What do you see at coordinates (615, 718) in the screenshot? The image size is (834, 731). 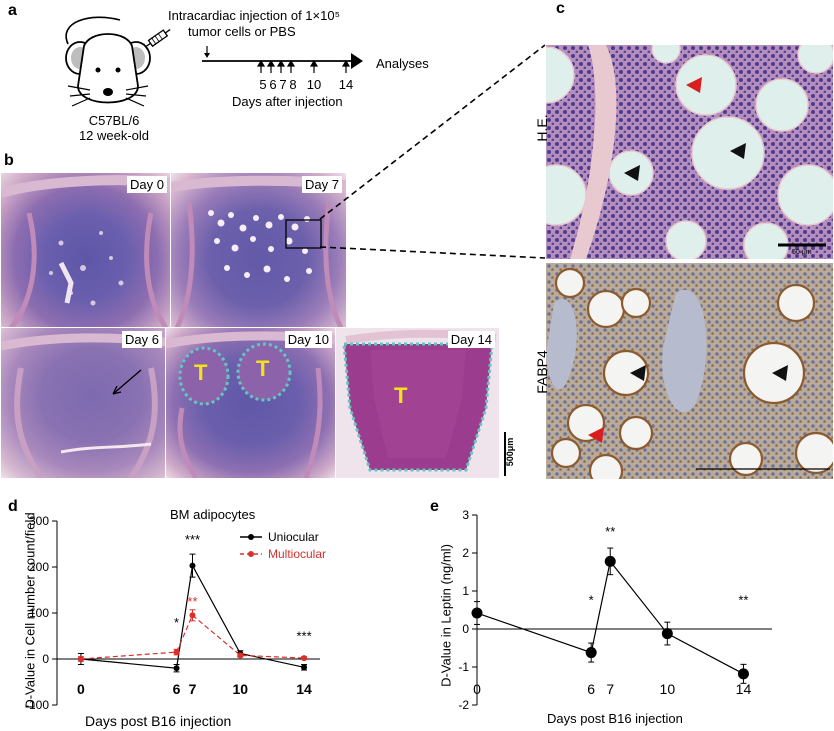 I see `chart-e-xlabel: Days post B16 injection` at bounding box center [615, 718].